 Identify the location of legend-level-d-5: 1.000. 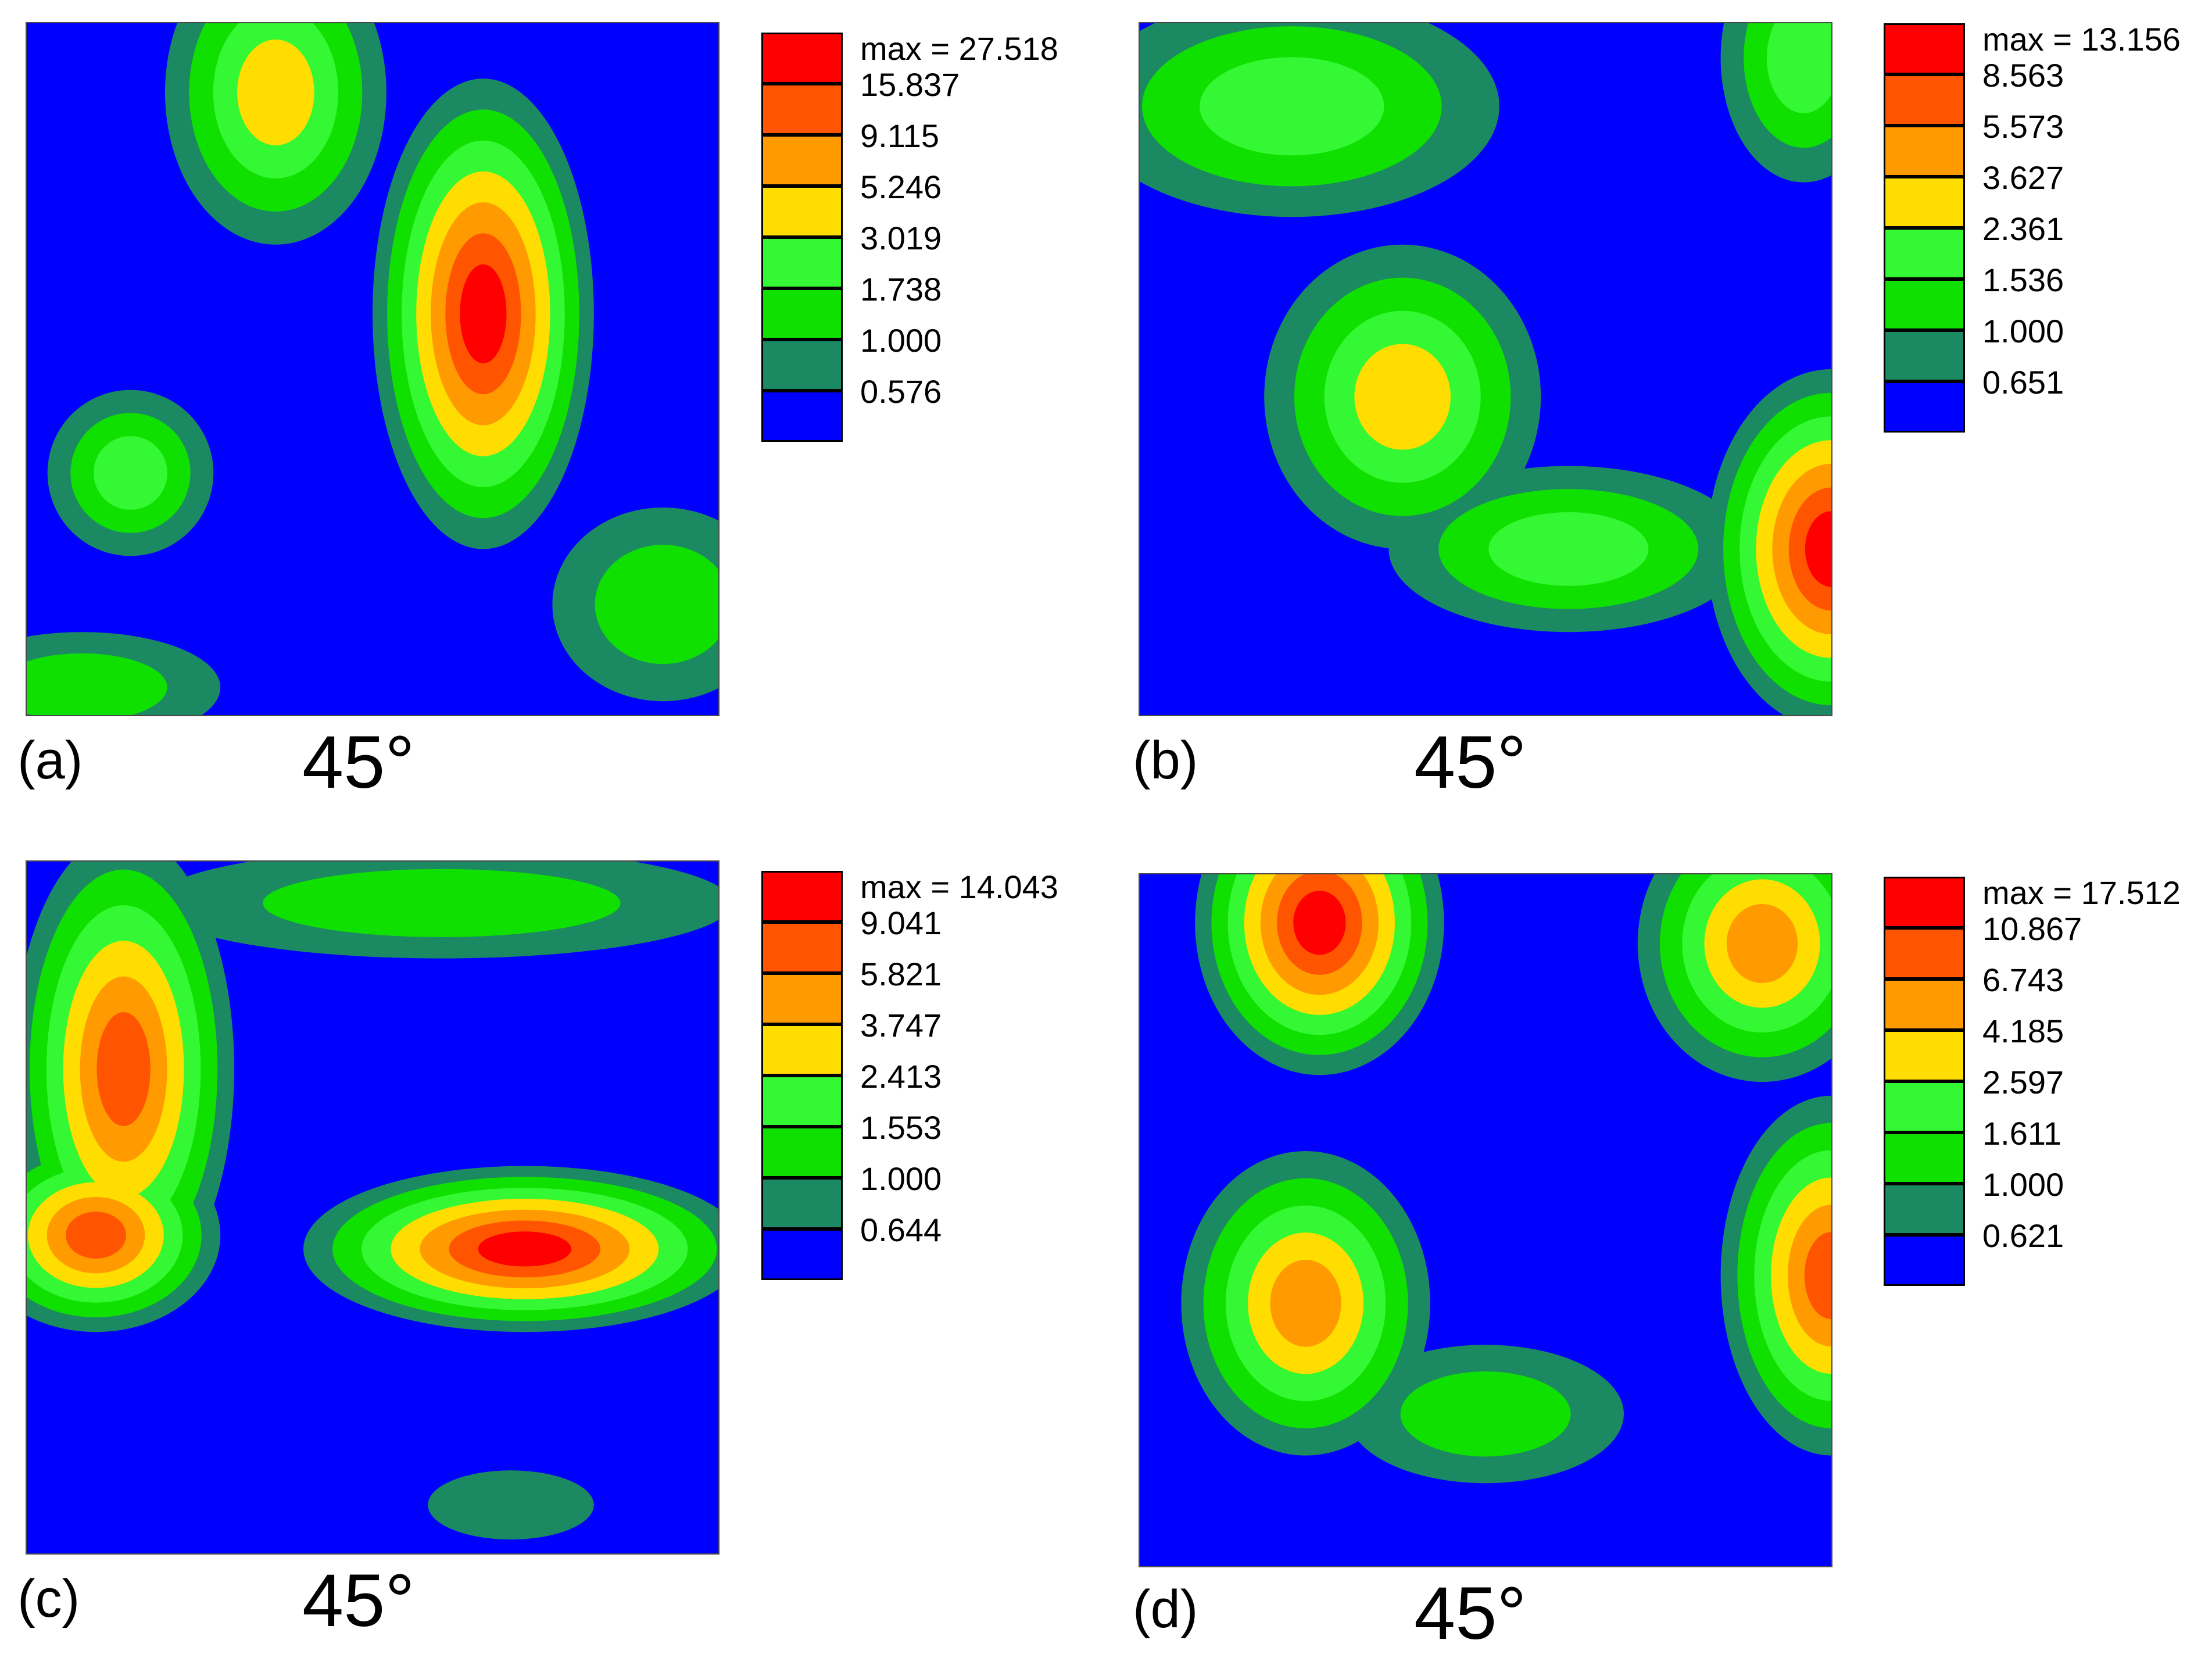
(2023, 1184).